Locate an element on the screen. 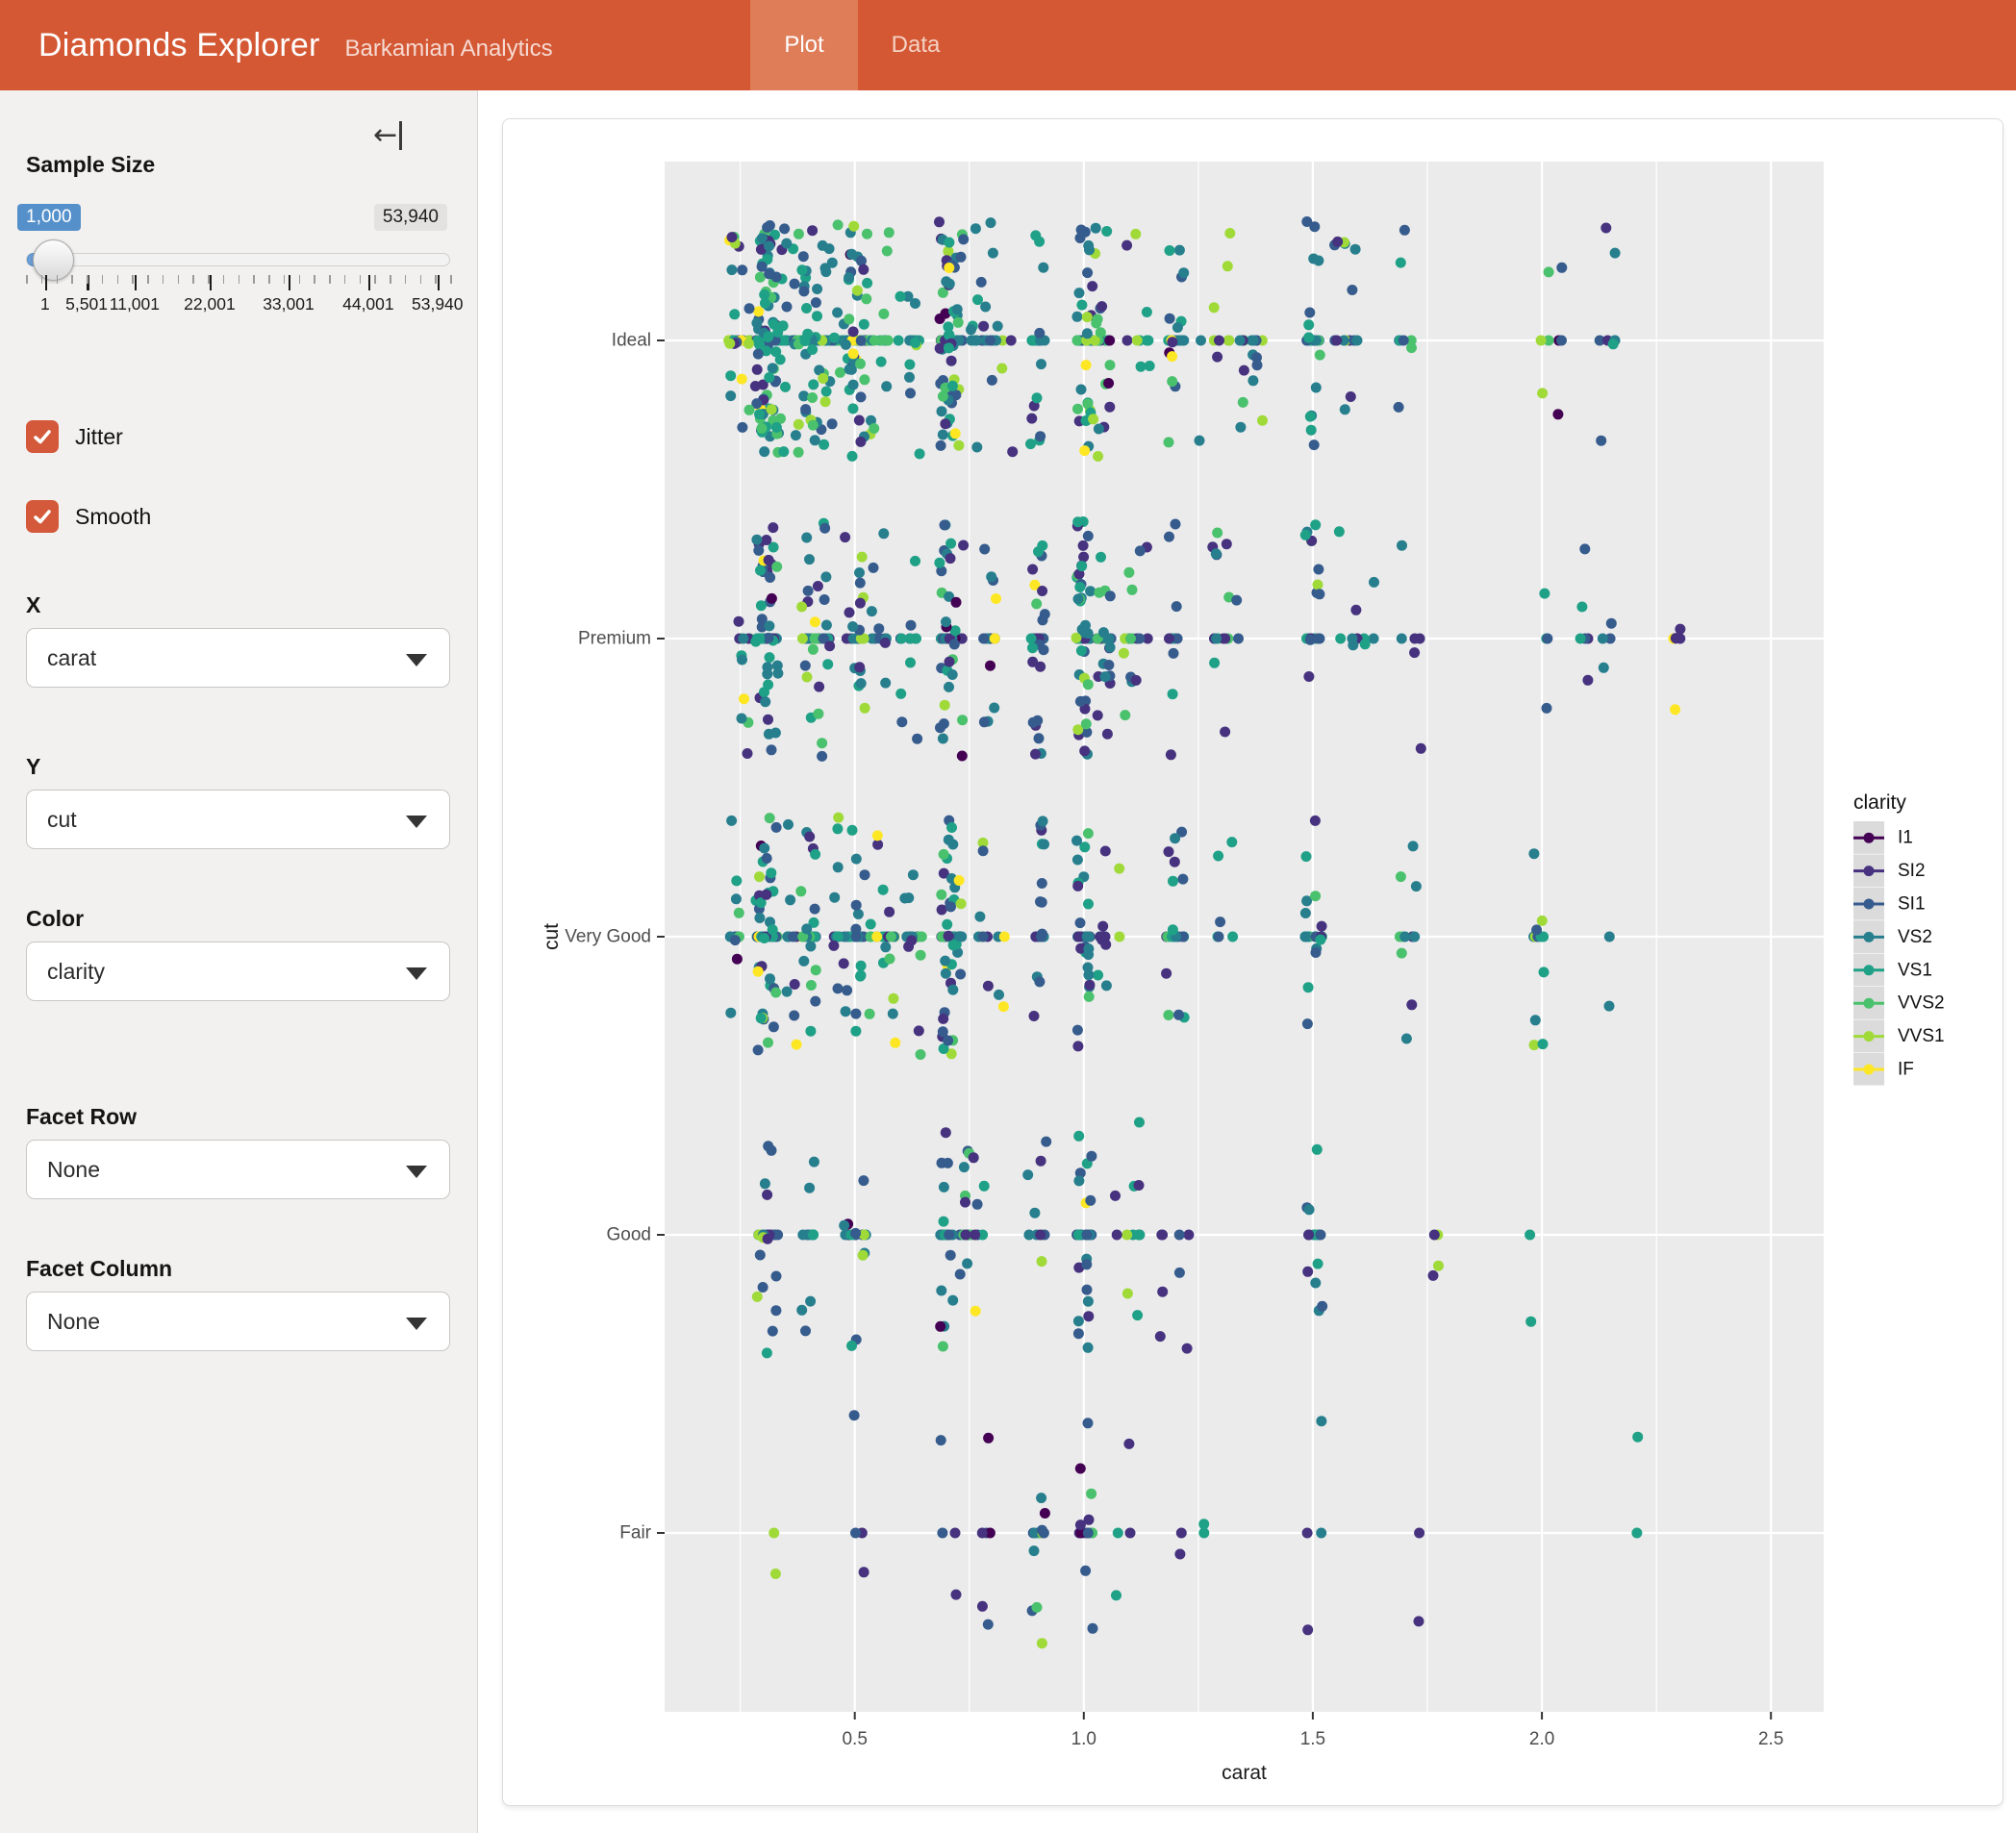  facet-row-select-label: Facet Row is located at coordinates (82, 1116).